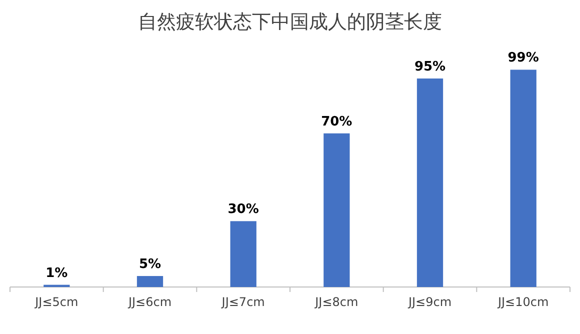  What do you see at coordinates (290, 22) in the screenshot?
I see `title: 自然疲软状态下中国成人的阴茎长度` at bounding box center [290, 22].